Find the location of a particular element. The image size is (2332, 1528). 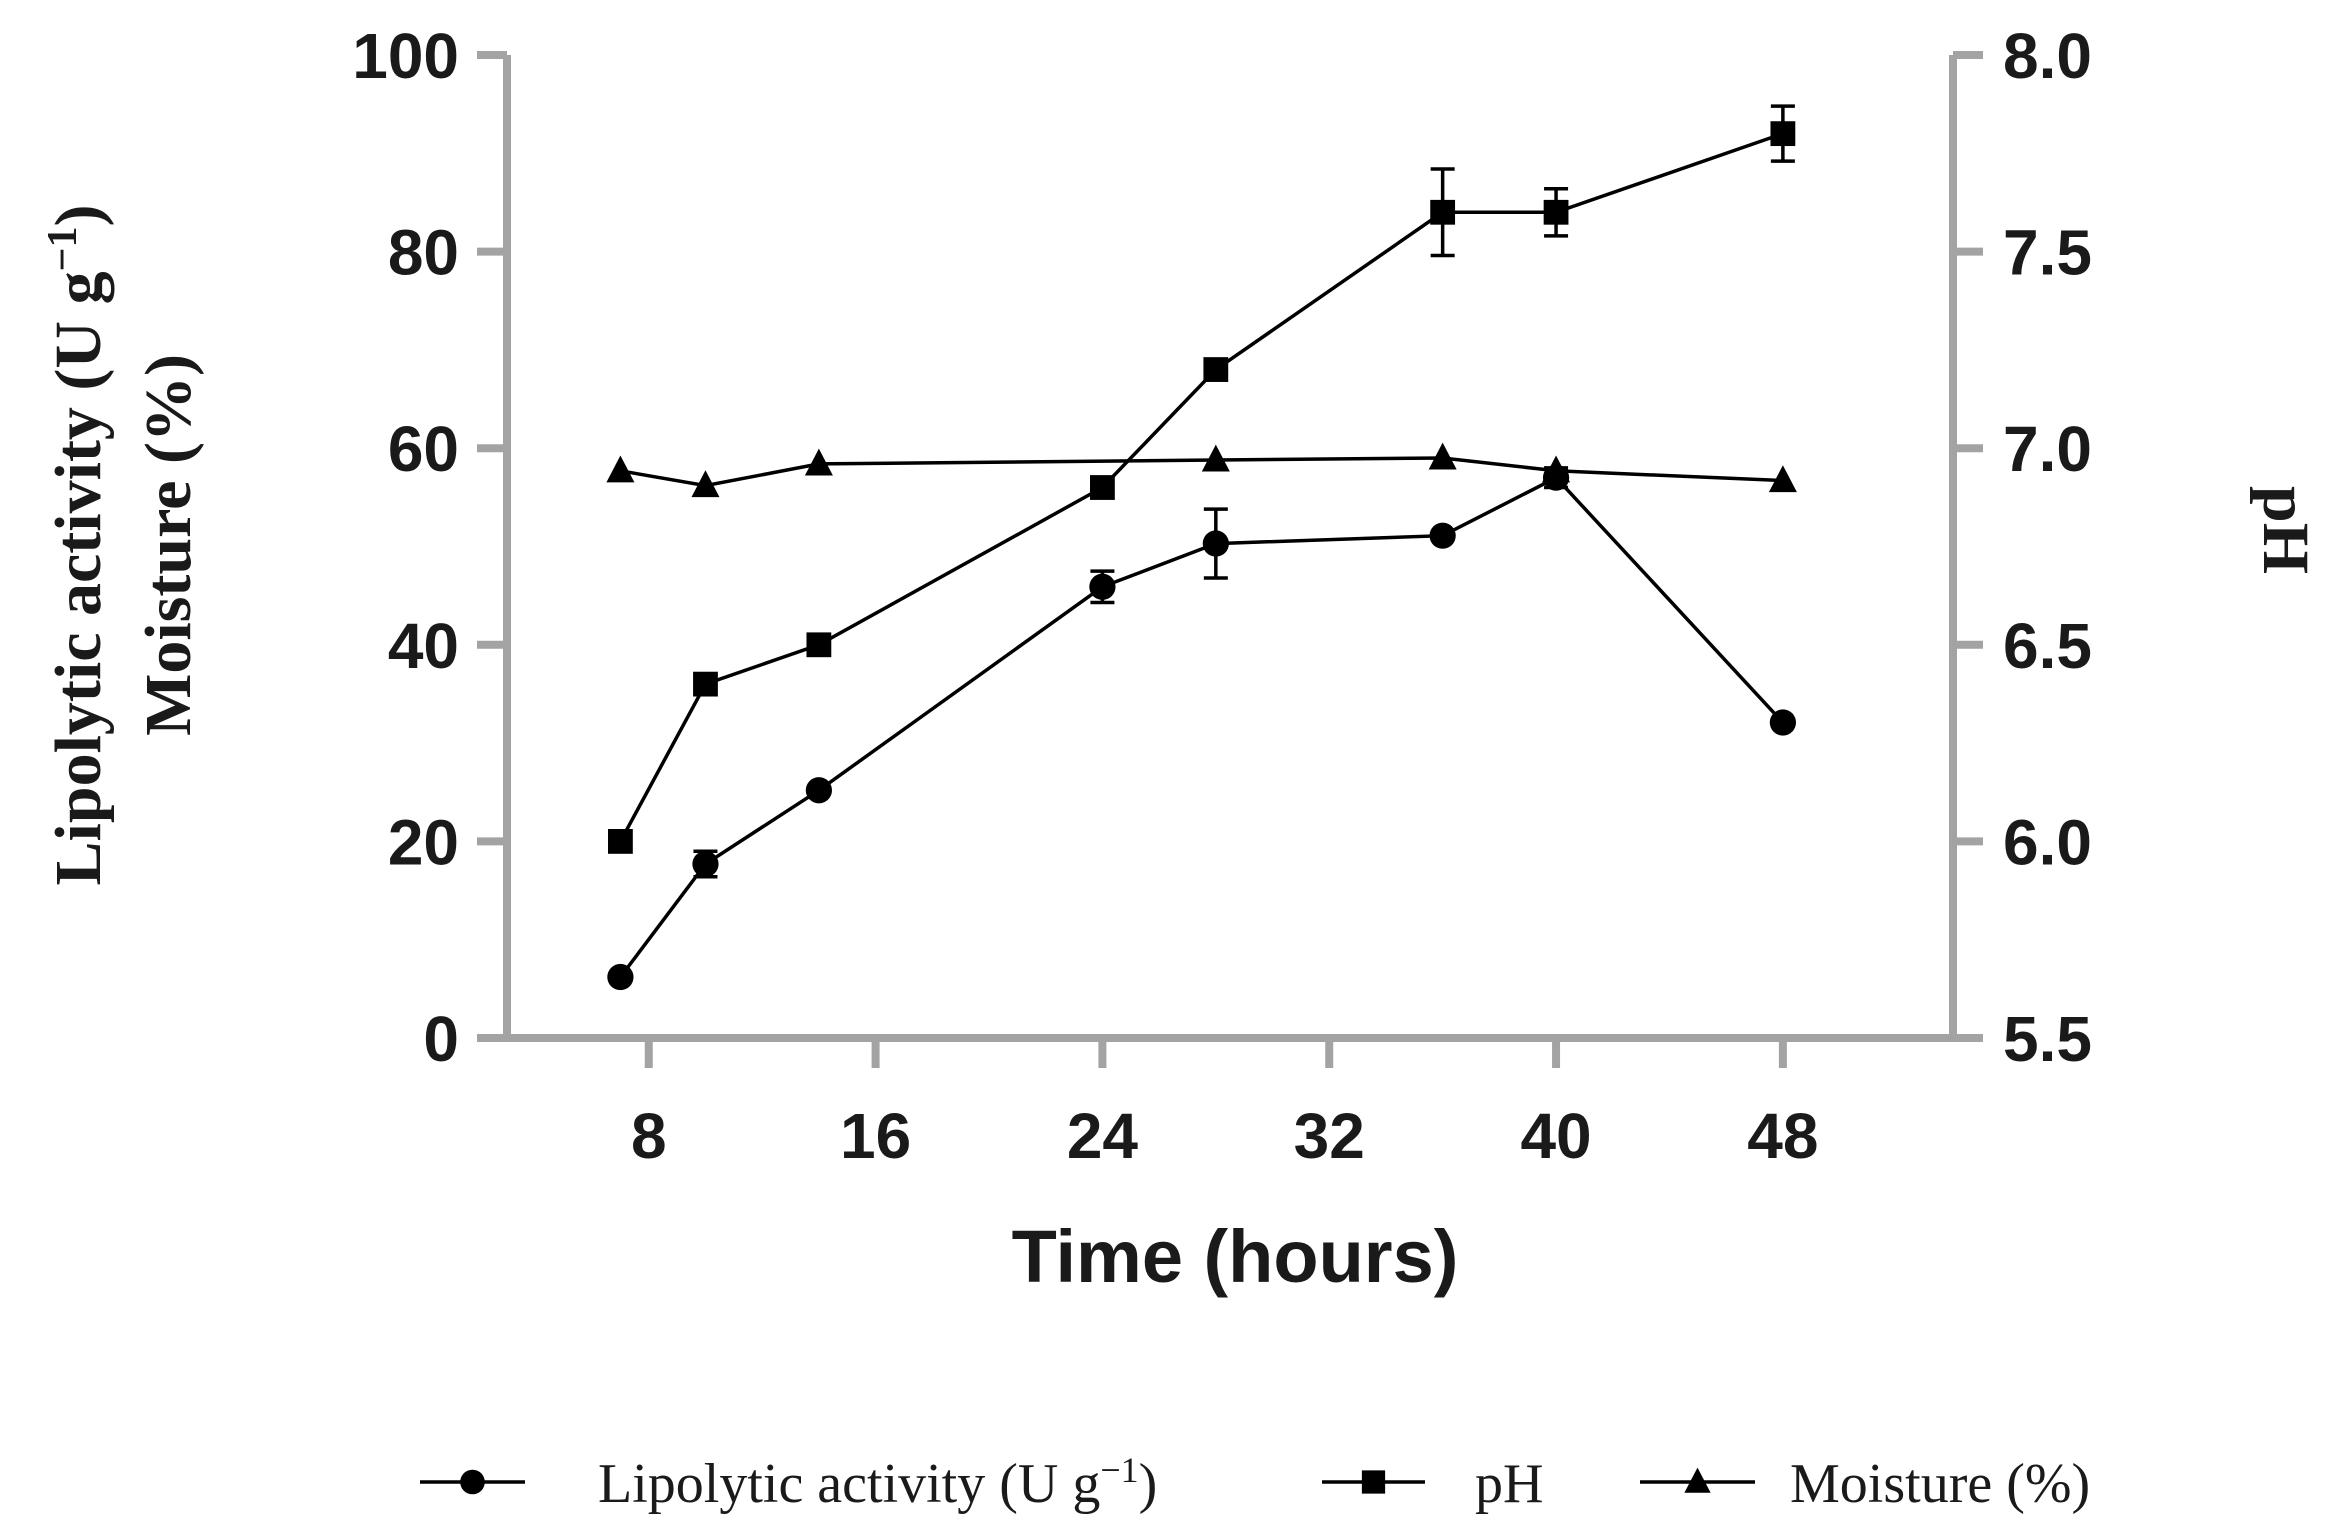

x-tick-label: 8 is located at coordinates (649, 1136).